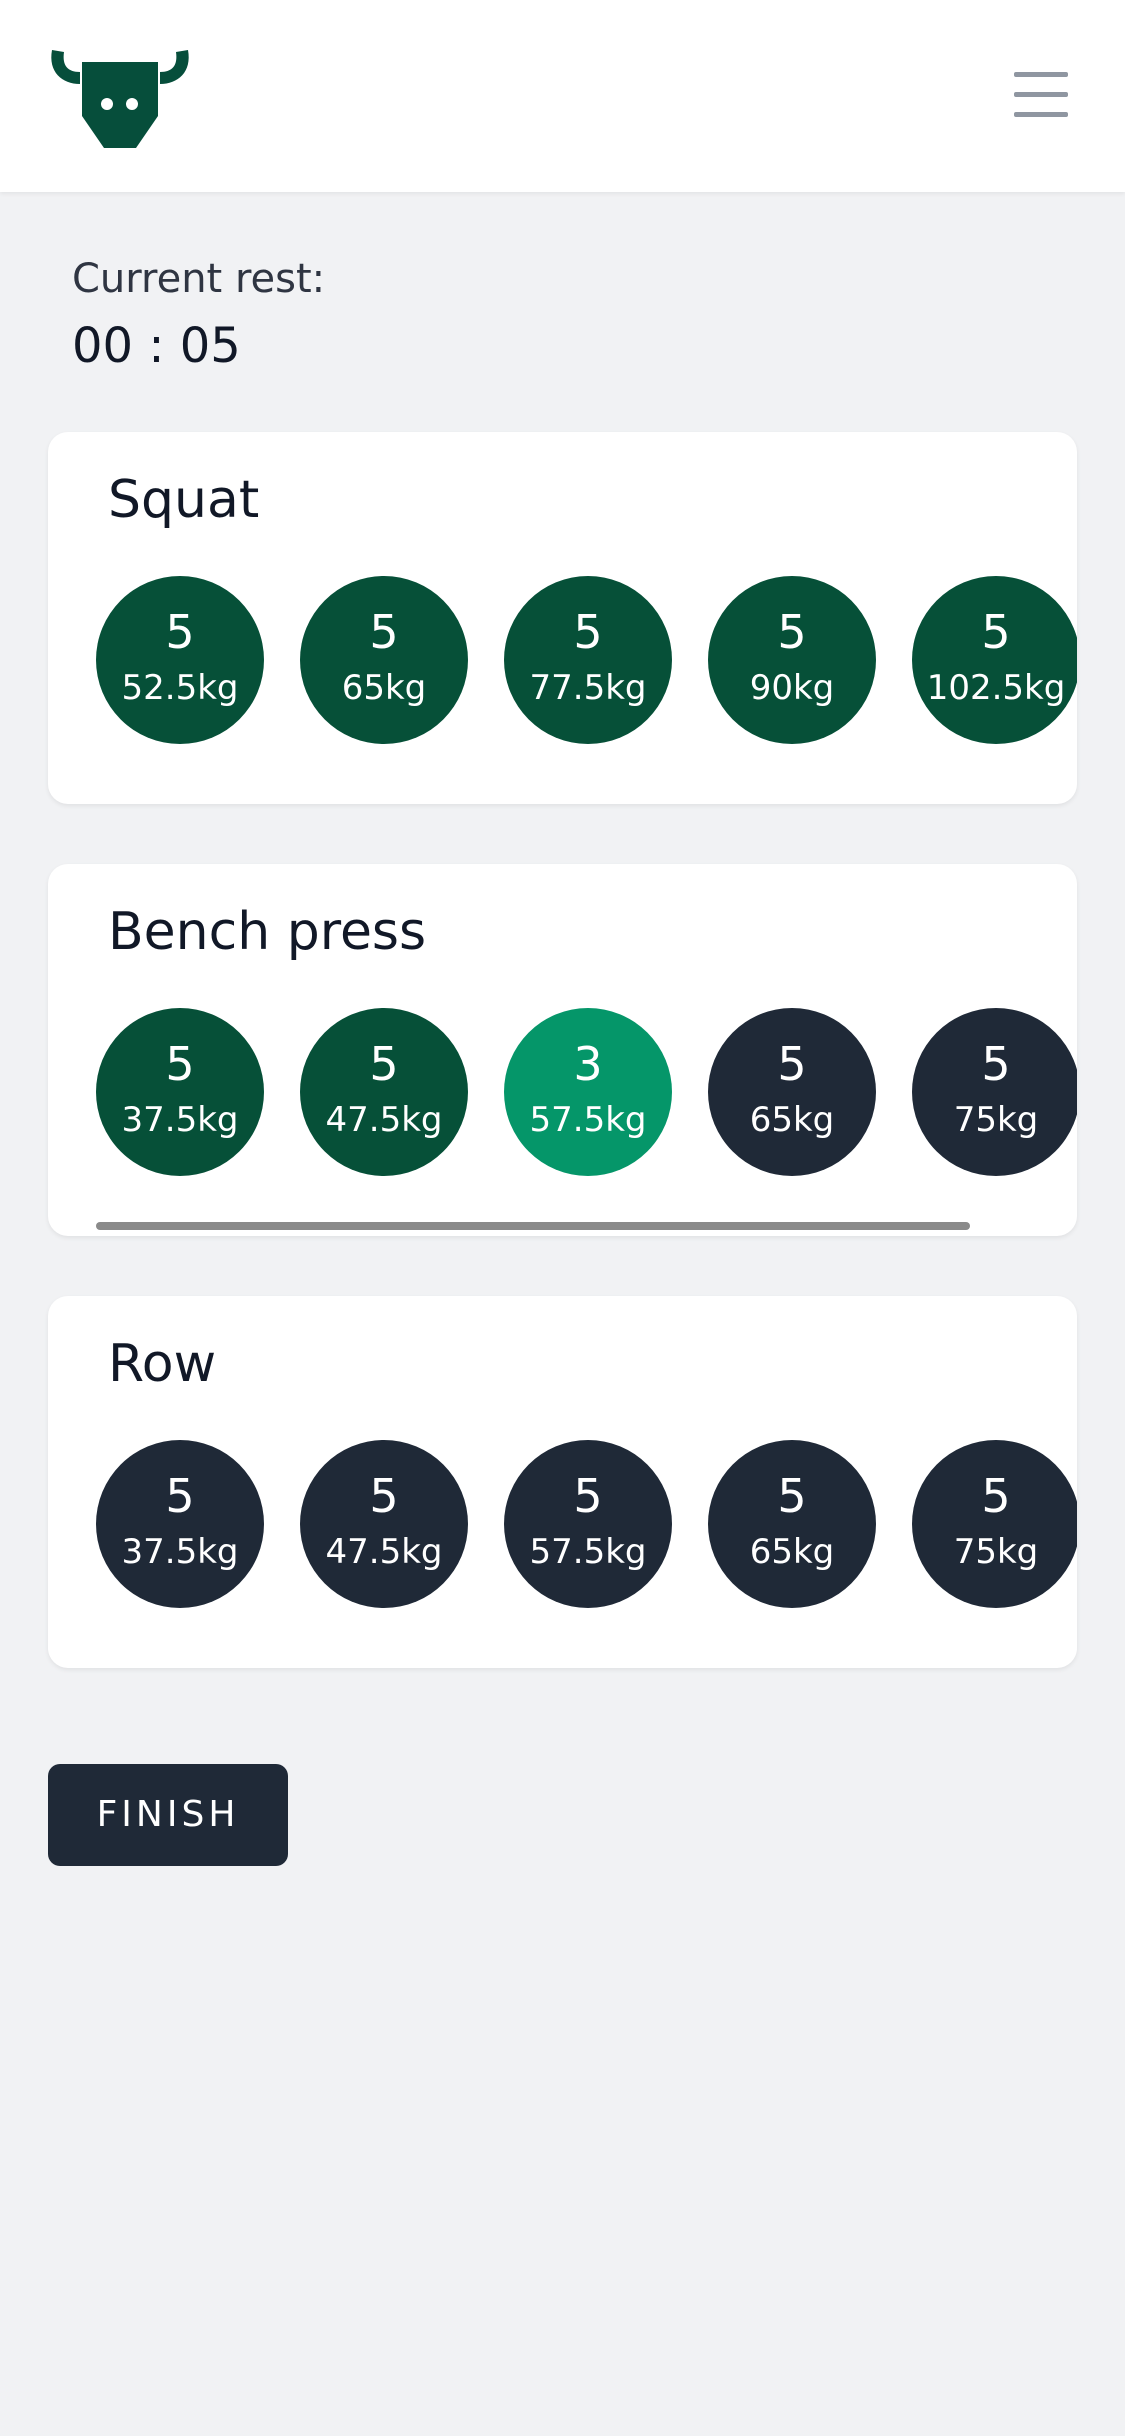 This screenshot has width=1125, height=2436. I want to click on set-weight: 52.5kg, so click(180, 688).